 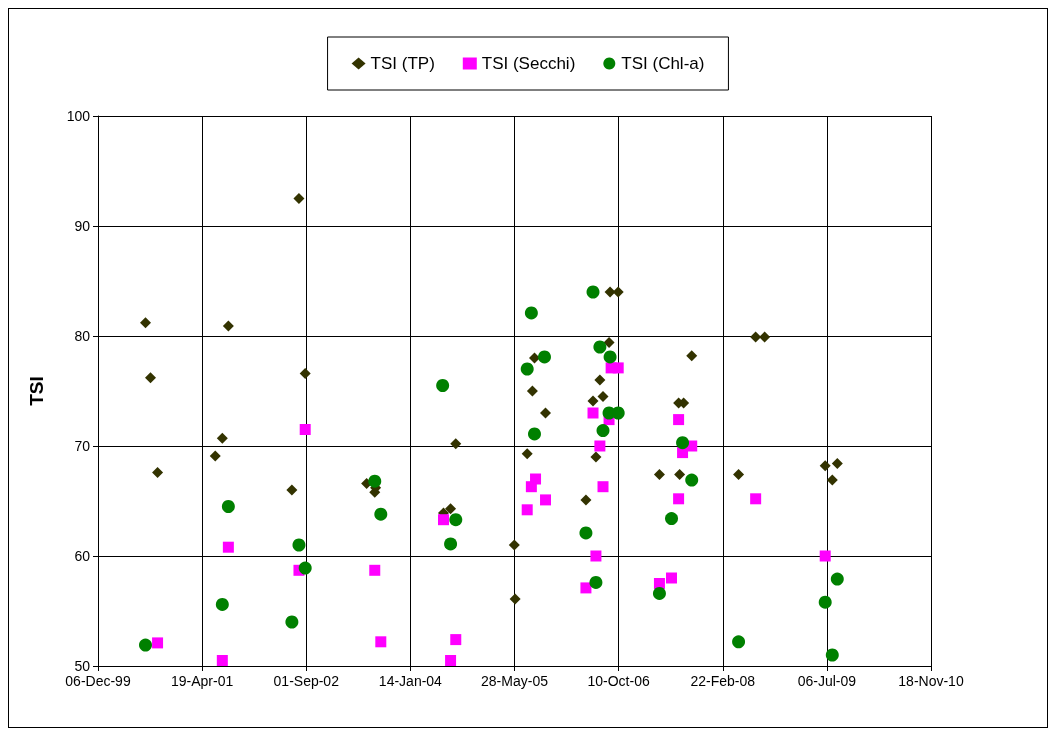 What do you see at coordinates (515, 681) in the screenshot?
I see `x-tick-label: 28-May-05` at bounding box center [515, 681].